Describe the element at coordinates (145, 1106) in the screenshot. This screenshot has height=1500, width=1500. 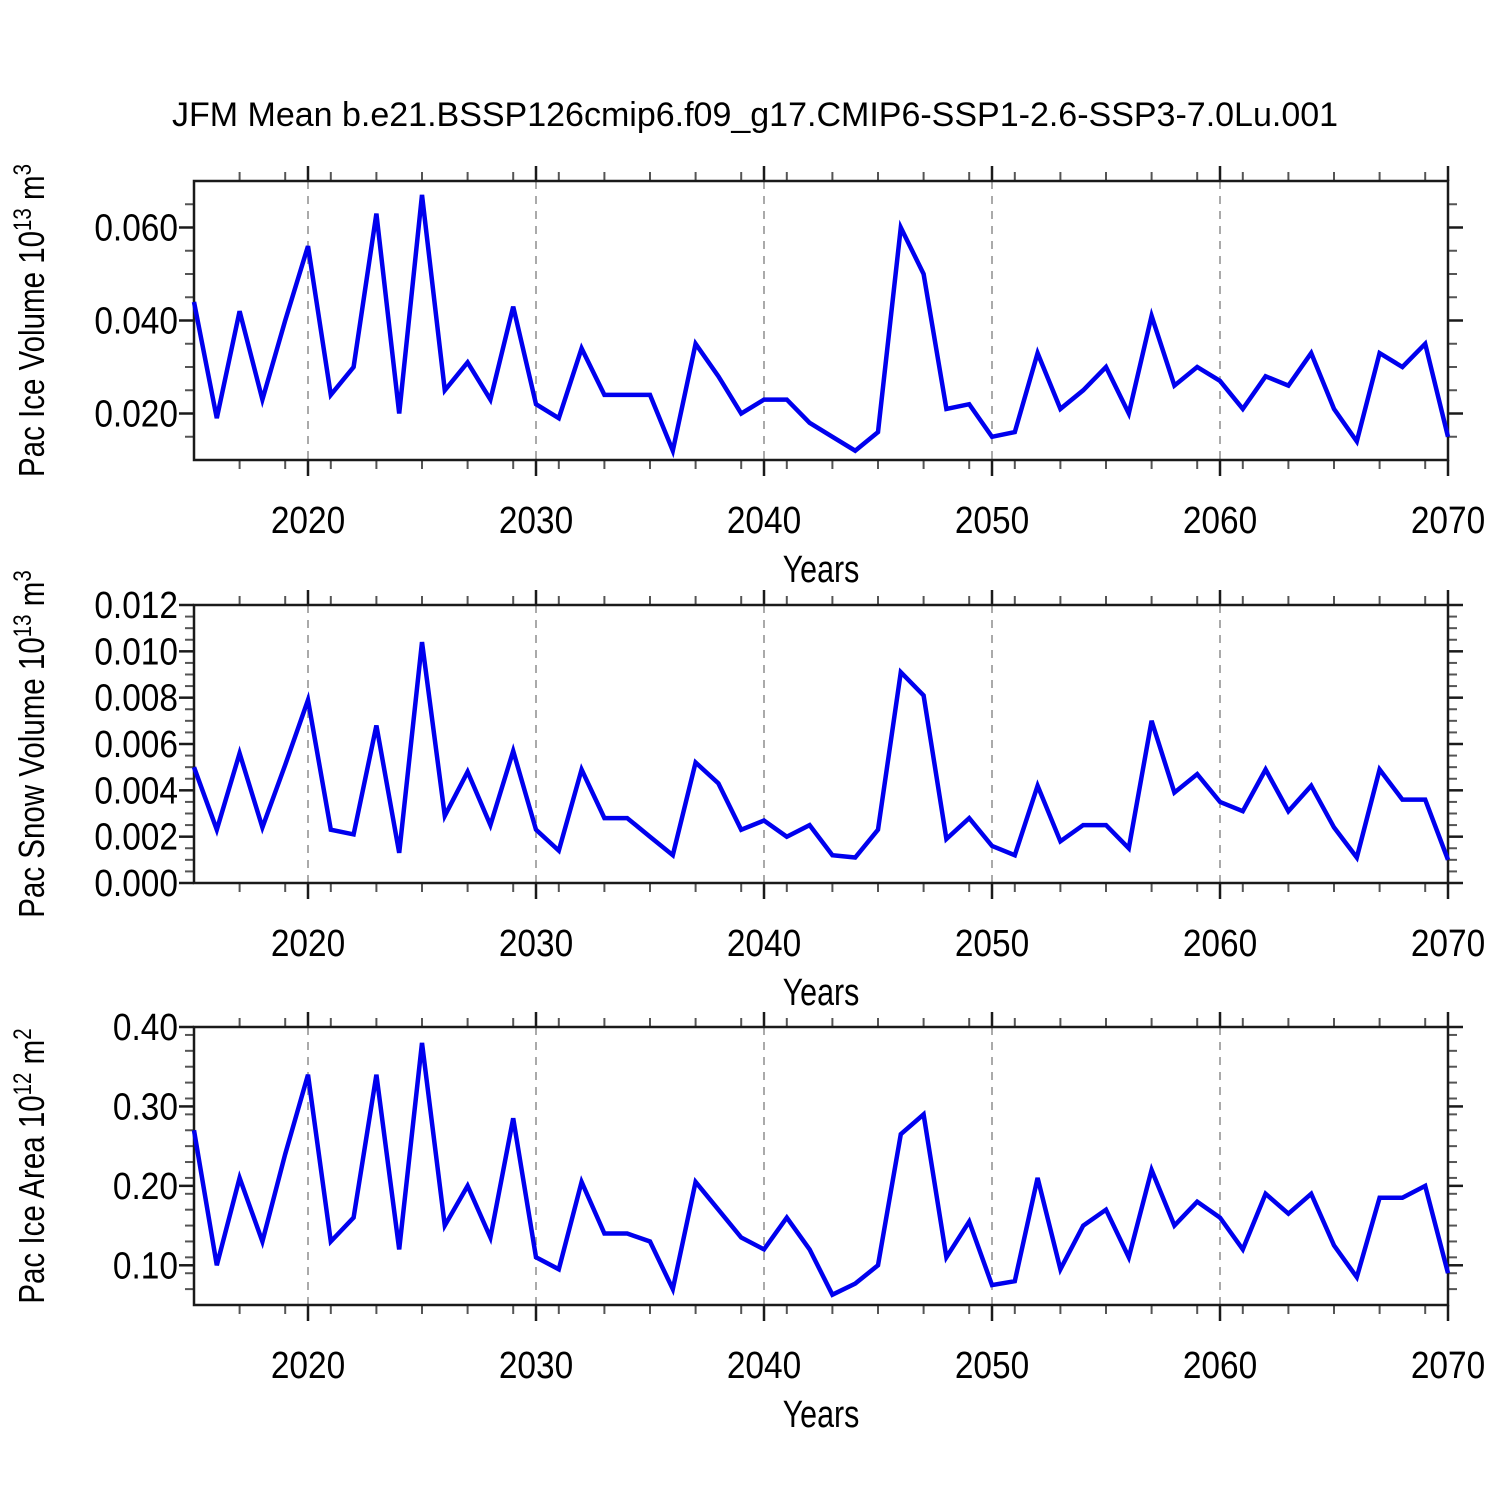
I see `y-tick-label: 0.30` at that location.